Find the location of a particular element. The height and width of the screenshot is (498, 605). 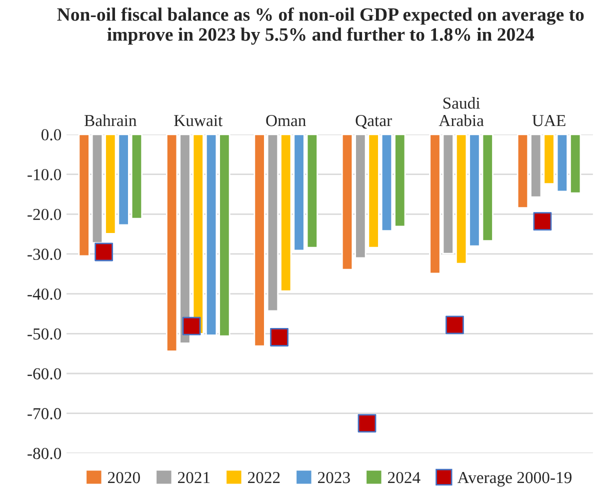

legend-label: Average 2000-19 is located at coordinates (514, 479).